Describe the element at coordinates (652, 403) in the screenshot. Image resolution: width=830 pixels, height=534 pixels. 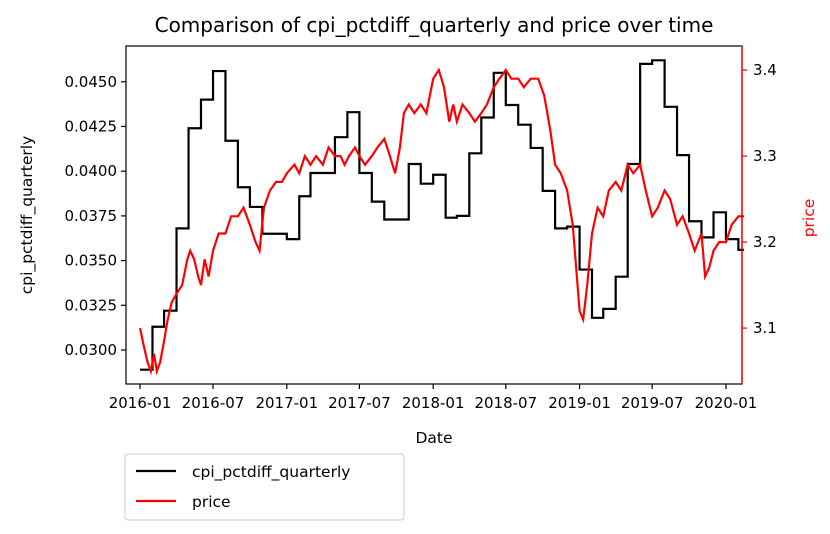
I see `x-tick-label-2019-07: 2019-07` at that location.